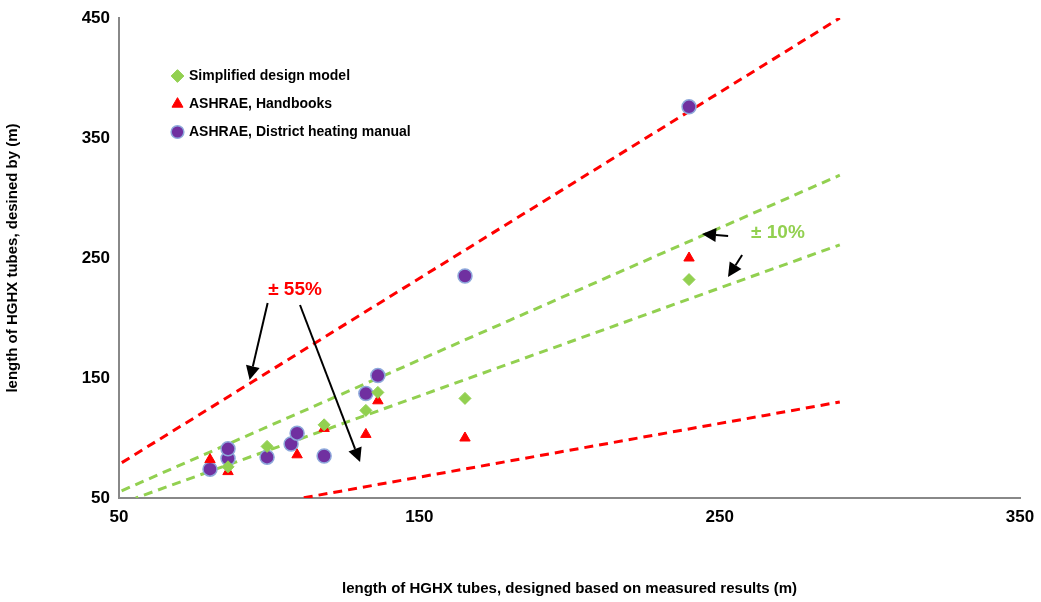 Image resolution: width=1041 pixels, height=602 pixels. I want to click on legend-label: ASHRAE, District heating manual, so click(300, 130).